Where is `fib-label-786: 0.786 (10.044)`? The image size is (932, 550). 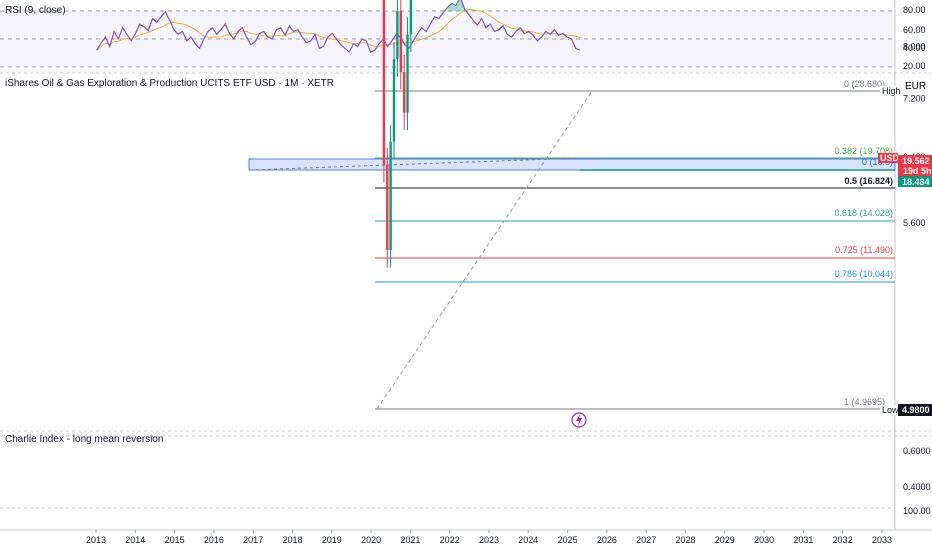 fib-label-786: 0.786 (10.044) is located at coordinates (863, 274).